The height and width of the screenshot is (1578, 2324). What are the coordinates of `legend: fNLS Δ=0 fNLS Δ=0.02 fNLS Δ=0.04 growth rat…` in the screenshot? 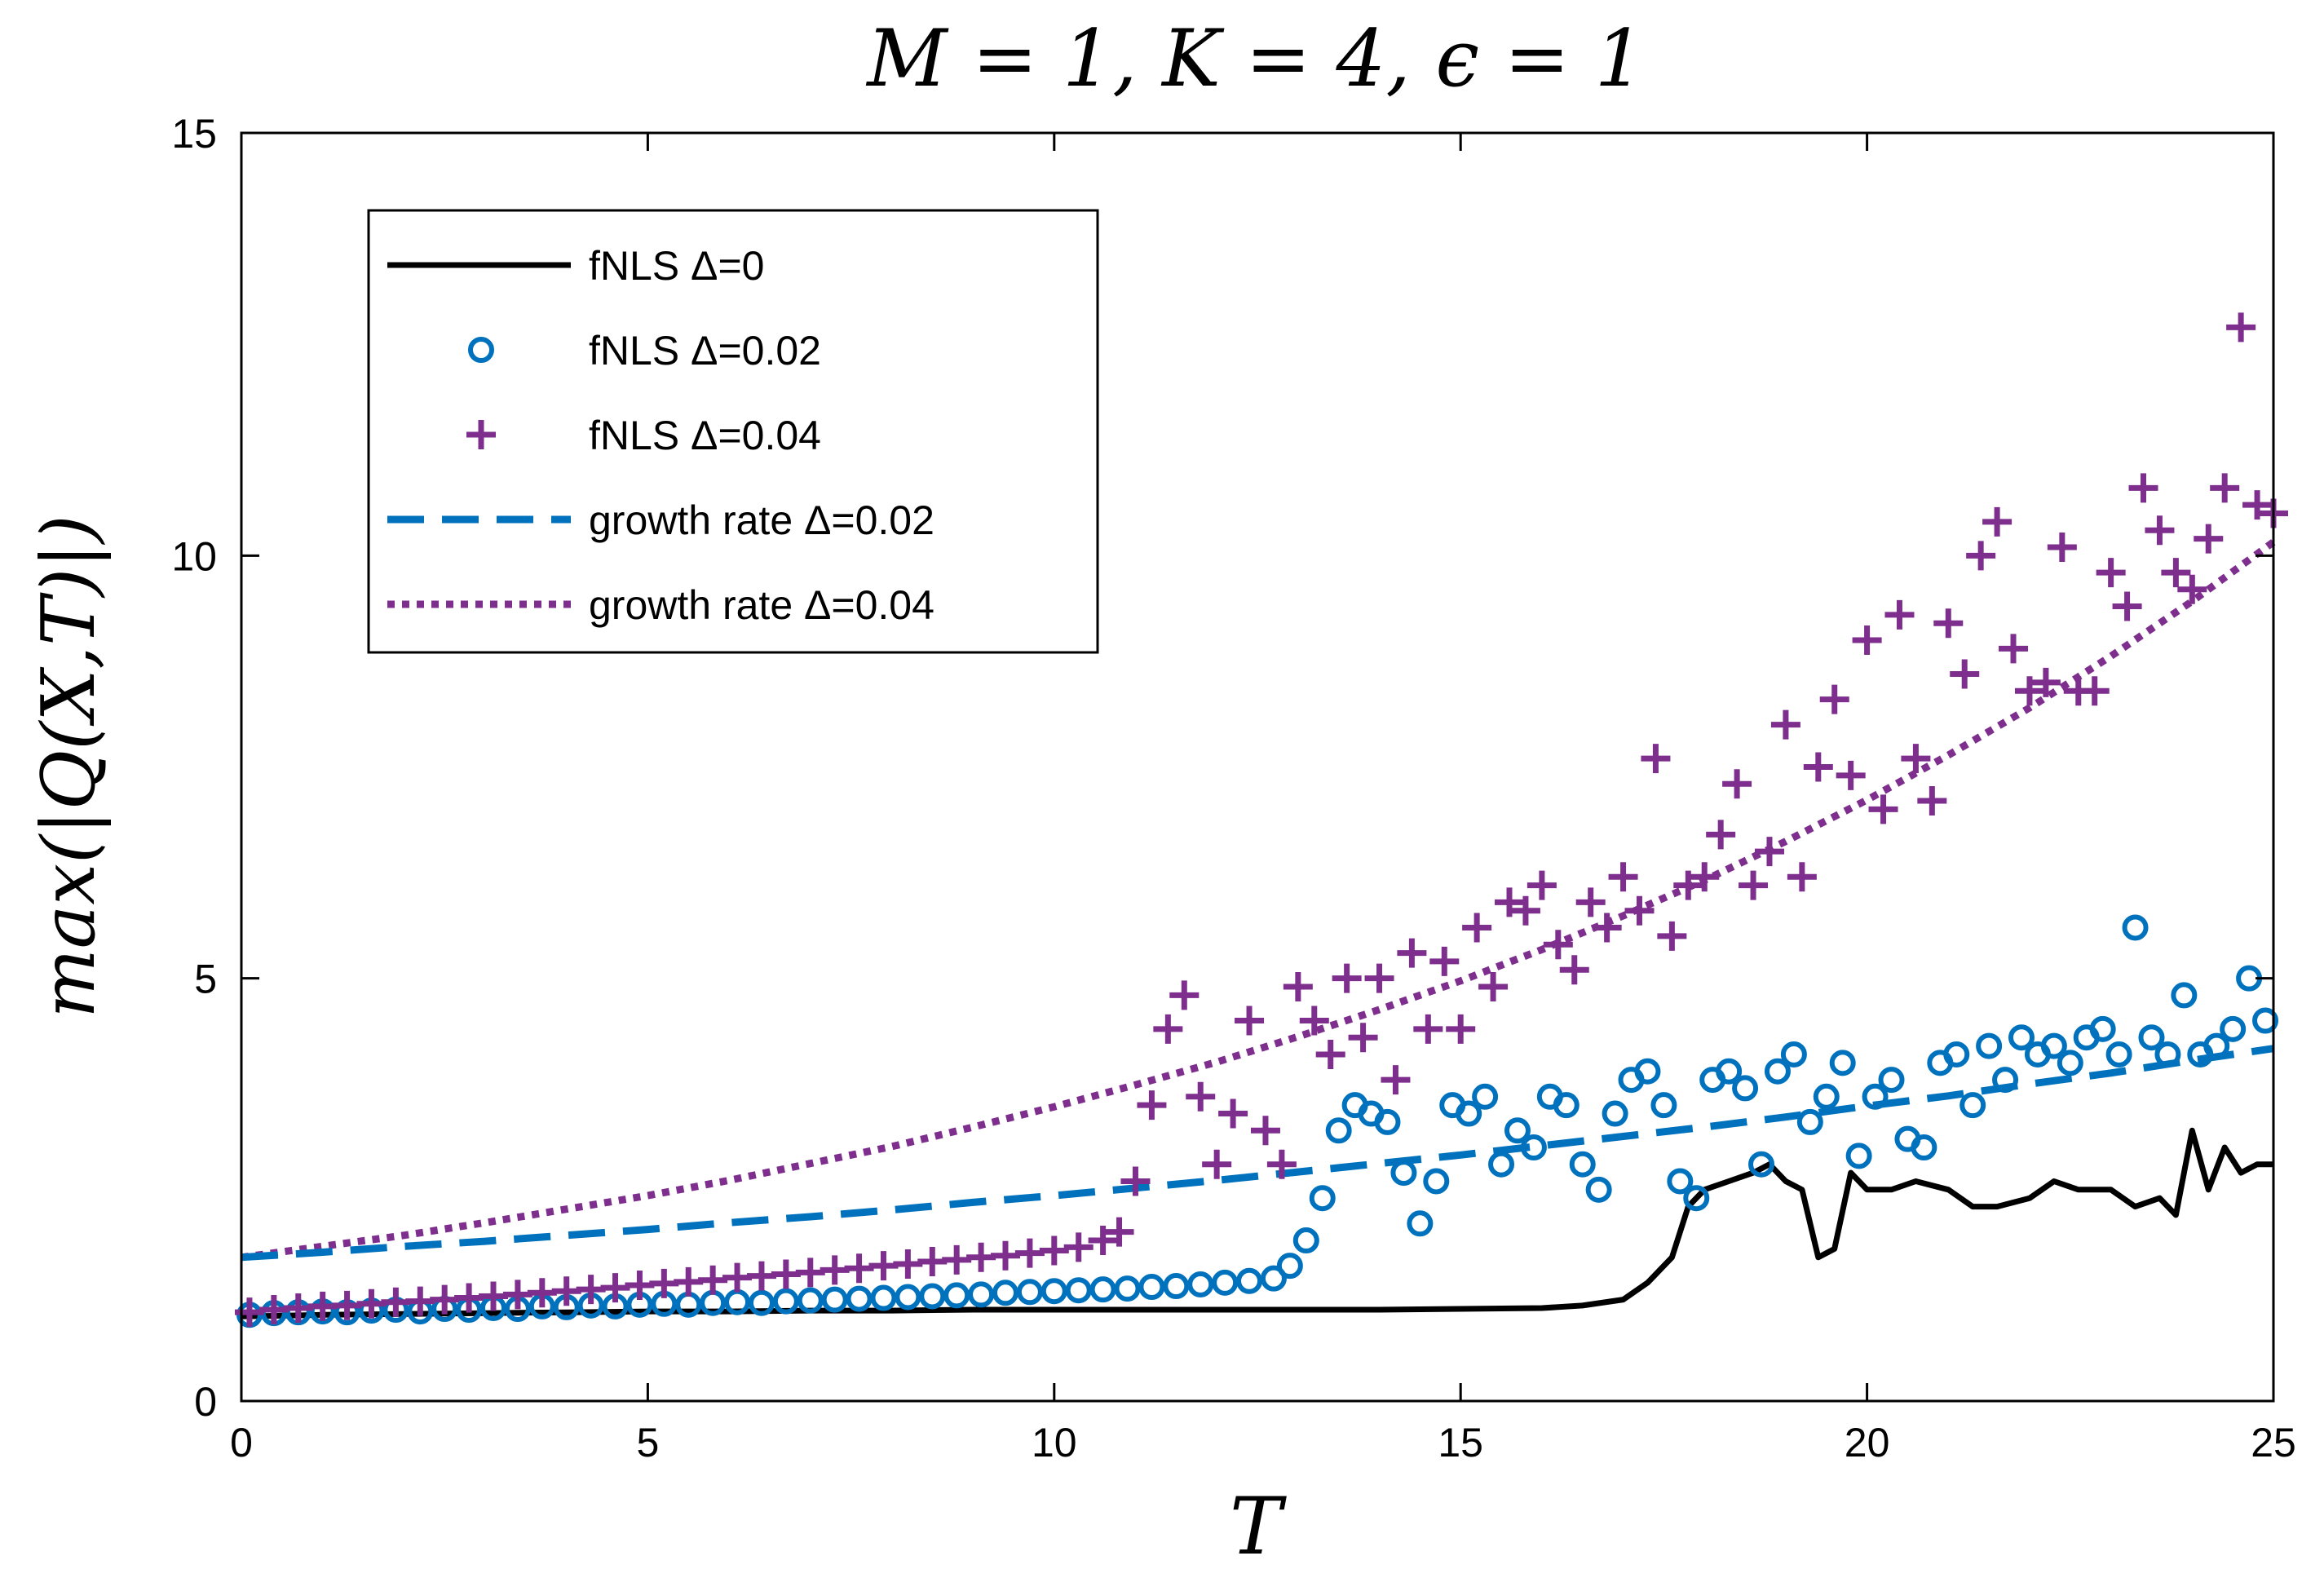 It's located at (733, 432).